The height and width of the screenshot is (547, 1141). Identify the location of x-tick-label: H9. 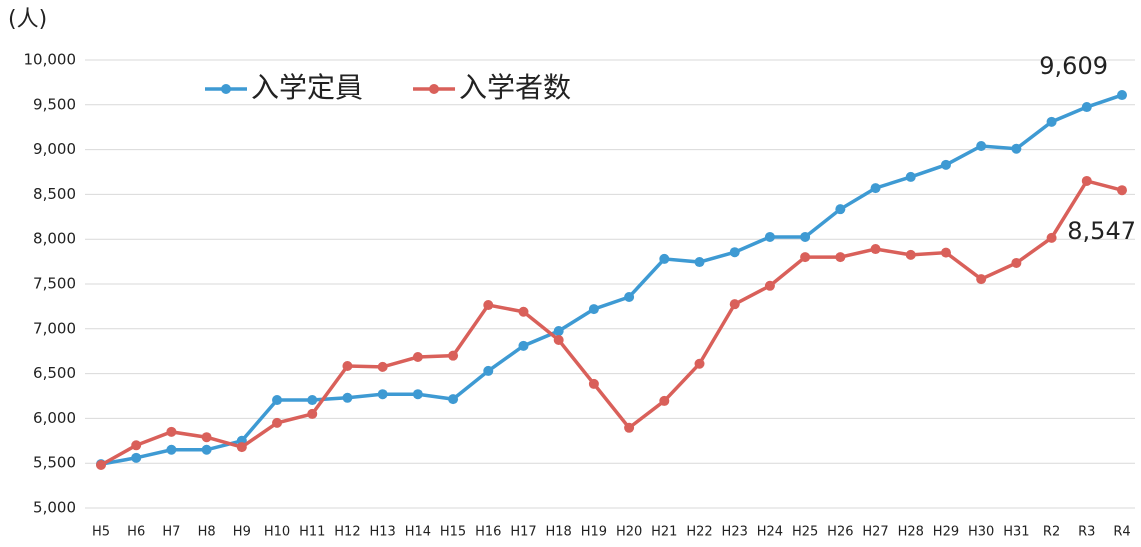
(242, 532).